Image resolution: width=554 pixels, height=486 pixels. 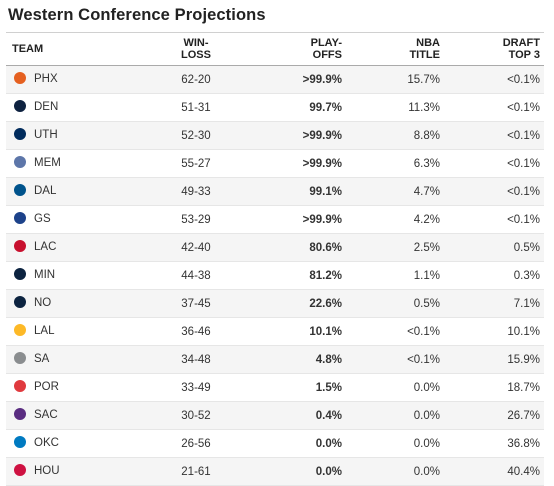 I want to click on win-loss-cell: 52-30, so click(x=196, y=135).